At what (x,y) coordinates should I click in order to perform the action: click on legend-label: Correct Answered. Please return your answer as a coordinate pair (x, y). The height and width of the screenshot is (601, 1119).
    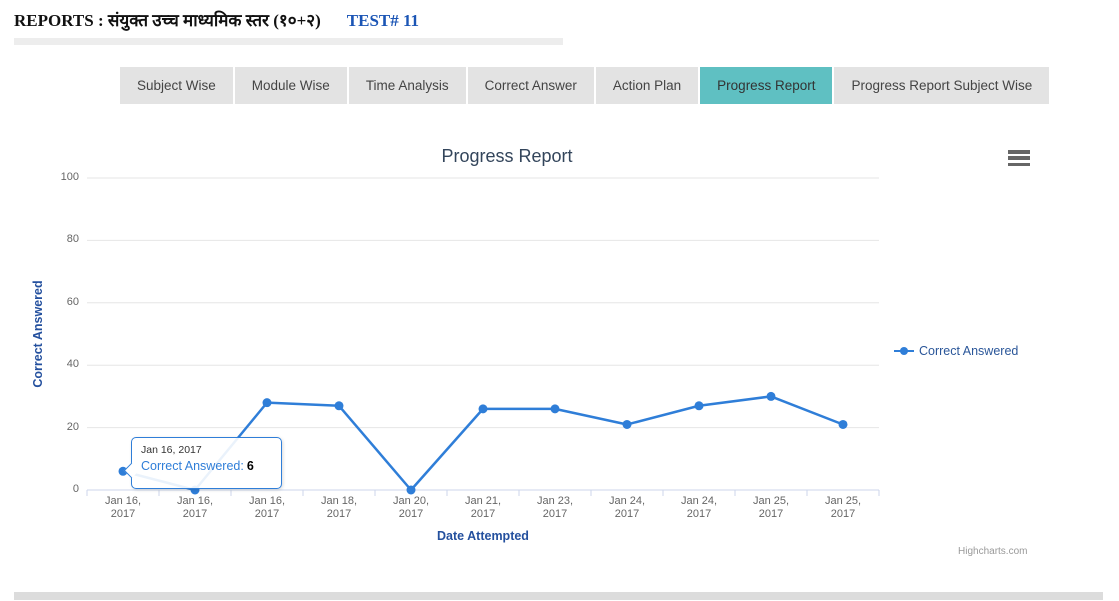
    Looking at the image, I should click on (969, 351).